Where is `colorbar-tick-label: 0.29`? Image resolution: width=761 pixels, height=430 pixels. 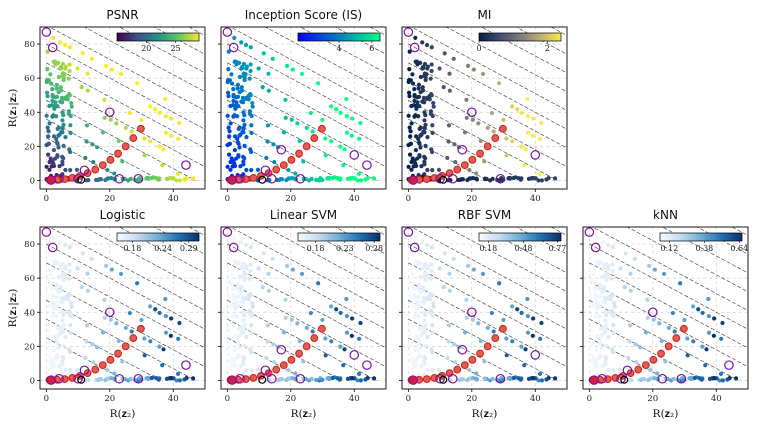 colorbar-tick-label: 0.29 is located at coordinates (189, 248).